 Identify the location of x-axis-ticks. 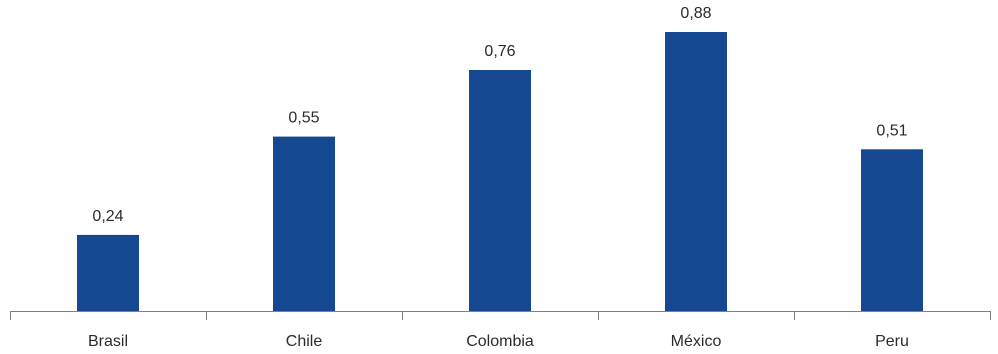
(500, 315).